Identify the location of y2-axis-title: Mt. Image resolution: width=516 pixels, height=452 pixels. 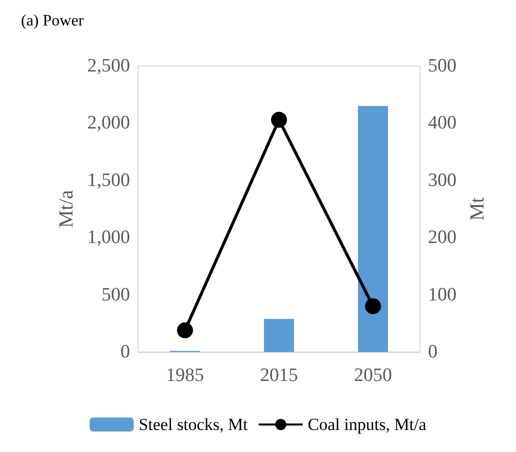
(477, 208).